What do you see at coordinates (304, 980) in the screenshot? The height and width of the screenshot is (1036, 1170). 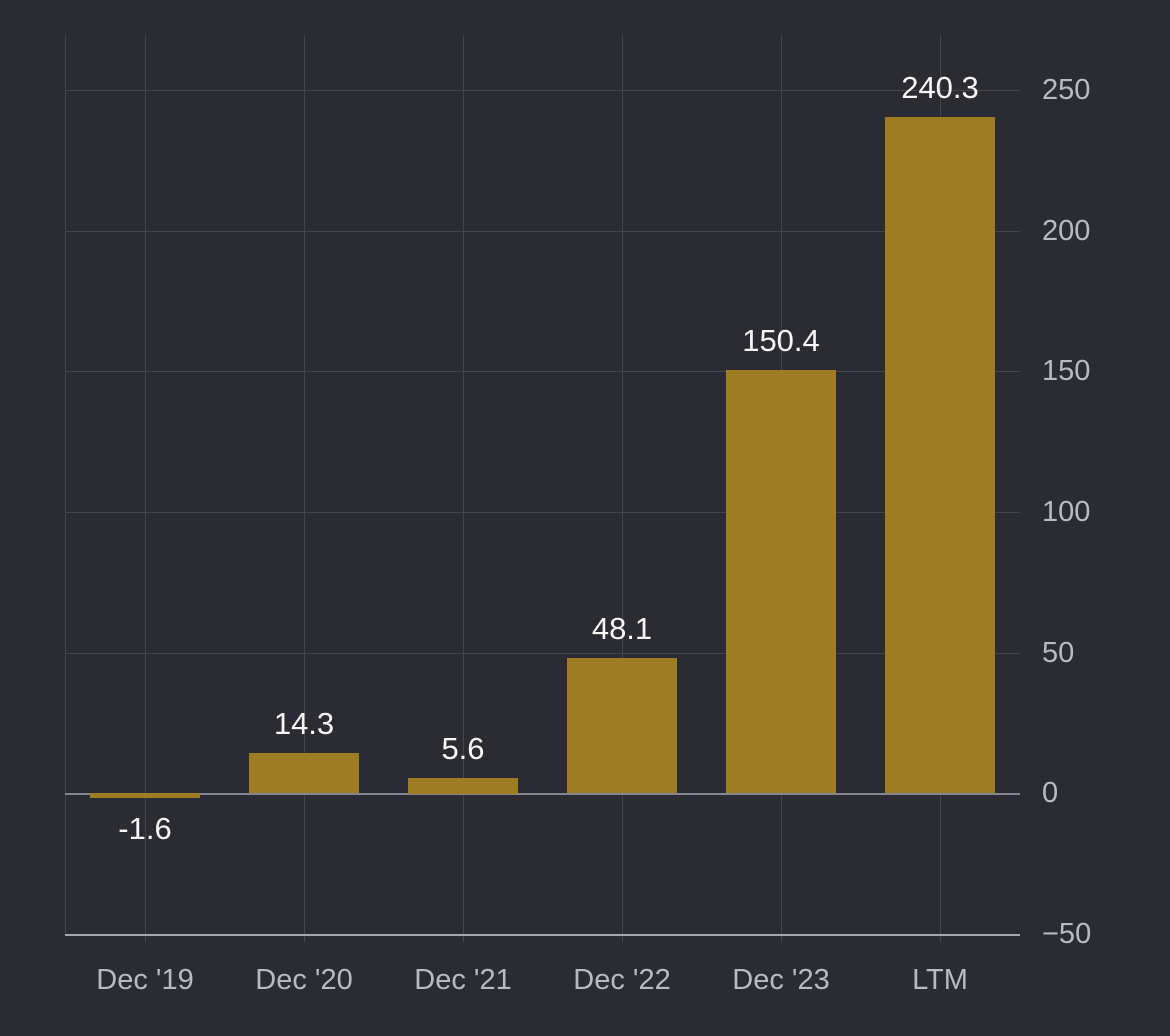 I see `x-axis-label-dec-20: Dec '20` at bounding box center [304, 980].